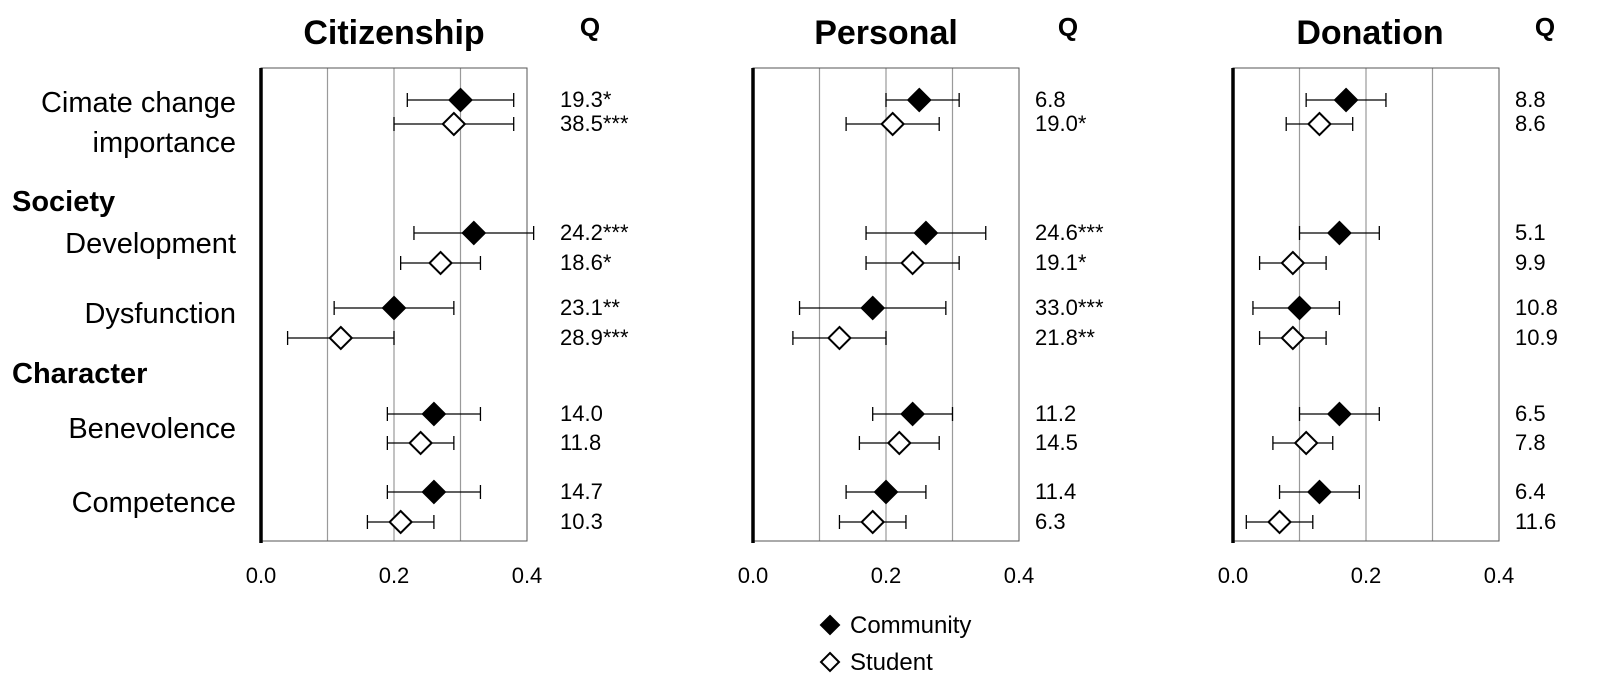 The width and height of the screenshot is (1610, 693). I want to click on q-statistic-value: 10.8, so click(1536, 307).